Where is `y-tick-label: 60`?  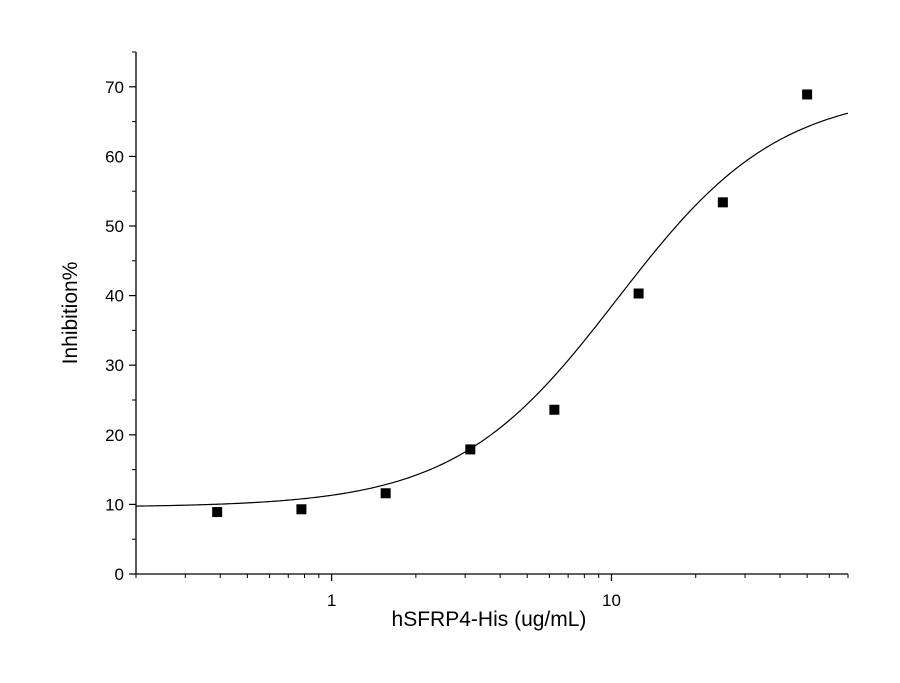 y-tick-label: 60 is located at coordinates (114, 156).